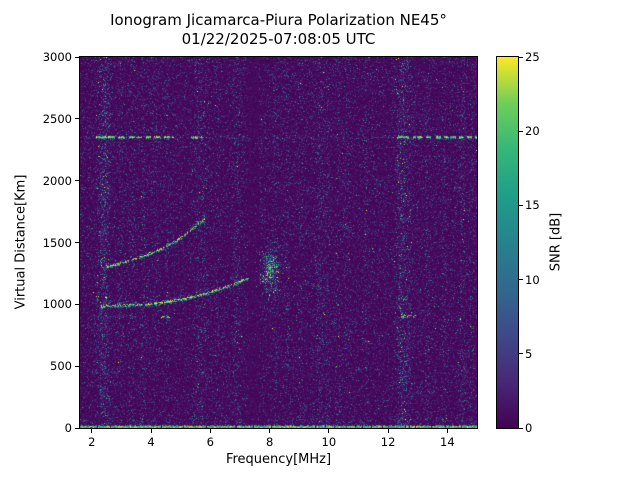 The image size is (640, 480). Describe the element at coordinates (151, 442) in the screenshot. I see `x-tick-label: 4` at that location.